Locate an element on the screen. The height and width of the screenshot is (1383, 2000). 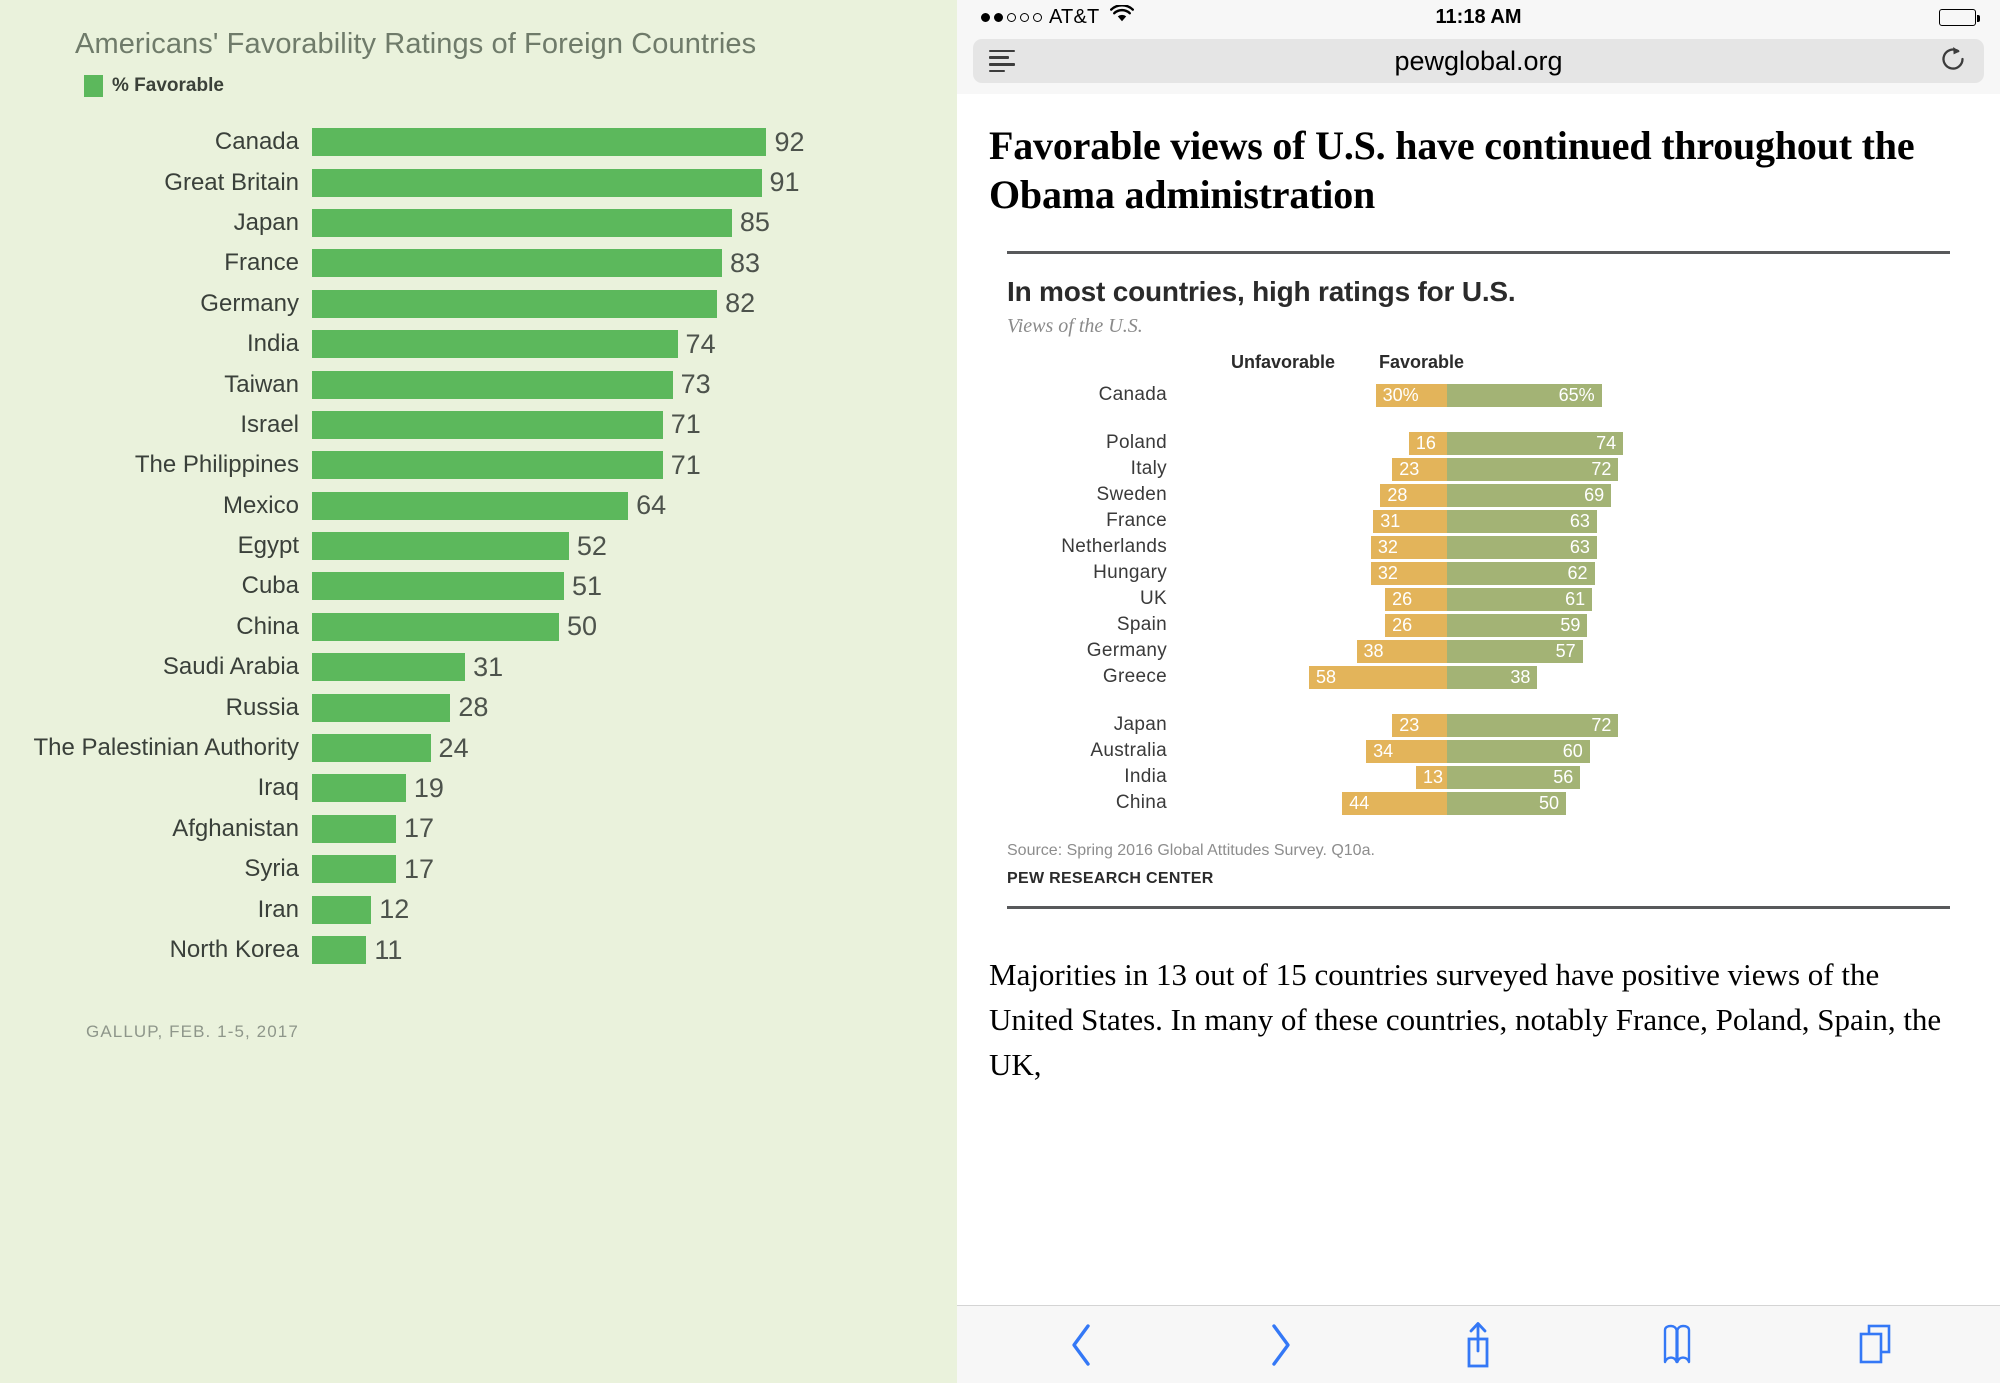
pew-chart-row: China 44 50 is located at coordinates (1478, 803).